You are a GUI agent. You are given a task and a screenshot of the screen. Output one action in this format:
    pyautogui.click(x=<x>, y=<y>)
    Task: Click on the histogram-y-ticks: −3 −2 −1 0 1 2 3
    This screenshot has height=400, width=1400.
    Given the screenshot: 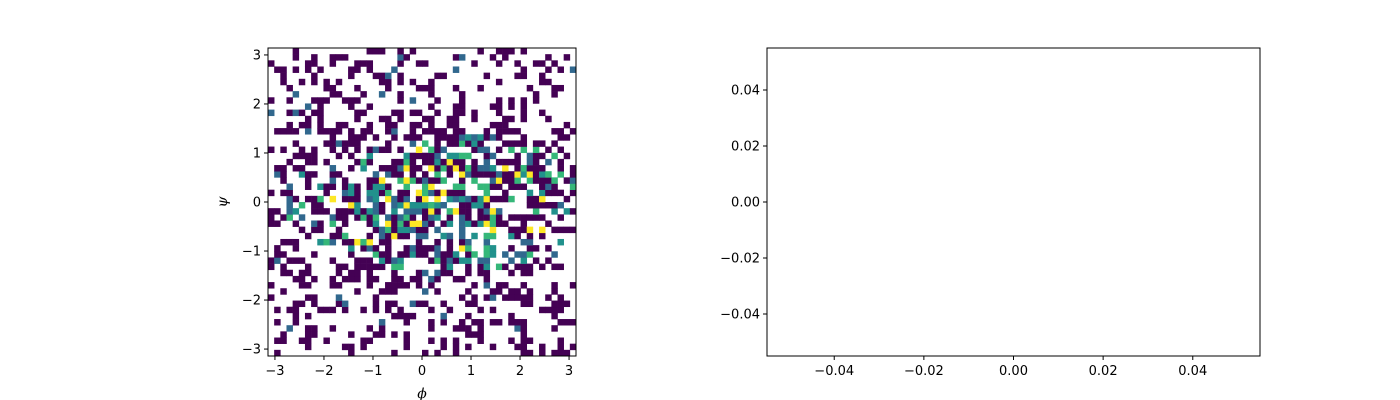 What is the action you would take?
    pyautogui.click(x=255, y=203)
    